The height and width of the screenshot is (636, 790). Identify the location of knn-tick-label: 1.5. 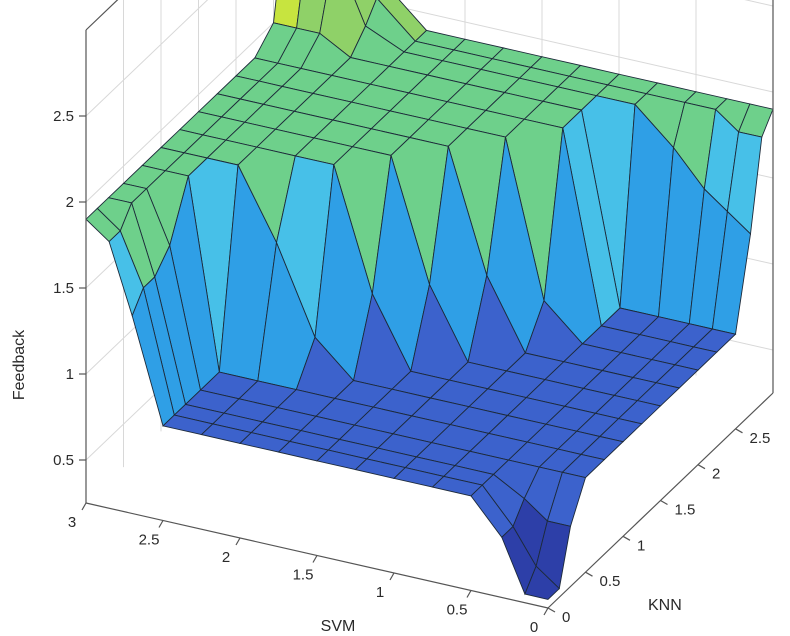
(685, 510).